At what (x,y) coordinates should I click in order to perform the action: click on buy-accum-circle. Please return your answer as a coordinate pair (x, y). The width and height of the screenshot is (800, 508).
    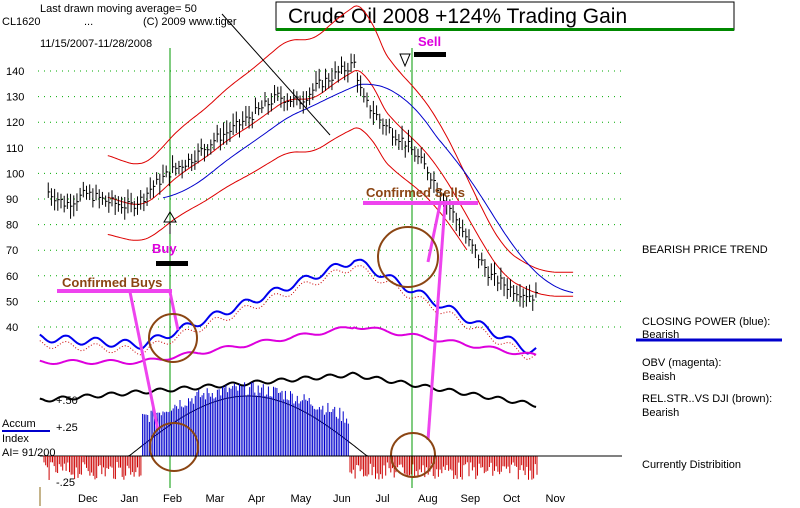
    Looking at the image, I should click on (174, 447).